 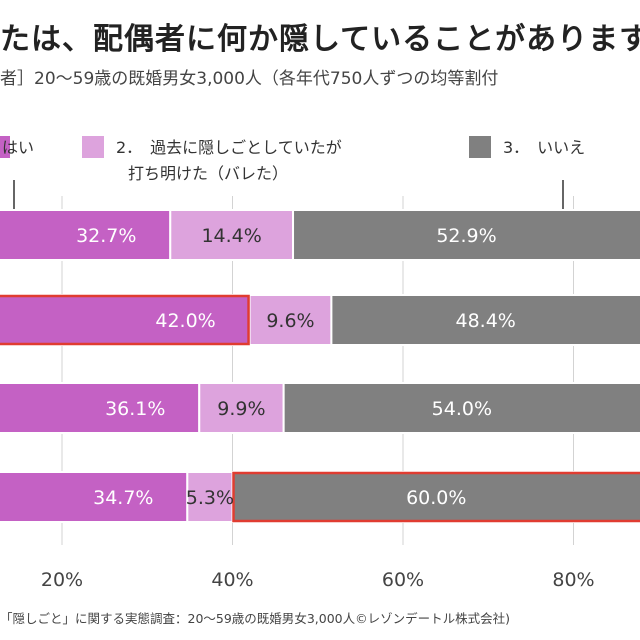 What do you see at coordinates (62, 580) in the screenshot?
I see `x-tick-label: 20%` at bounding box center [62, 580].